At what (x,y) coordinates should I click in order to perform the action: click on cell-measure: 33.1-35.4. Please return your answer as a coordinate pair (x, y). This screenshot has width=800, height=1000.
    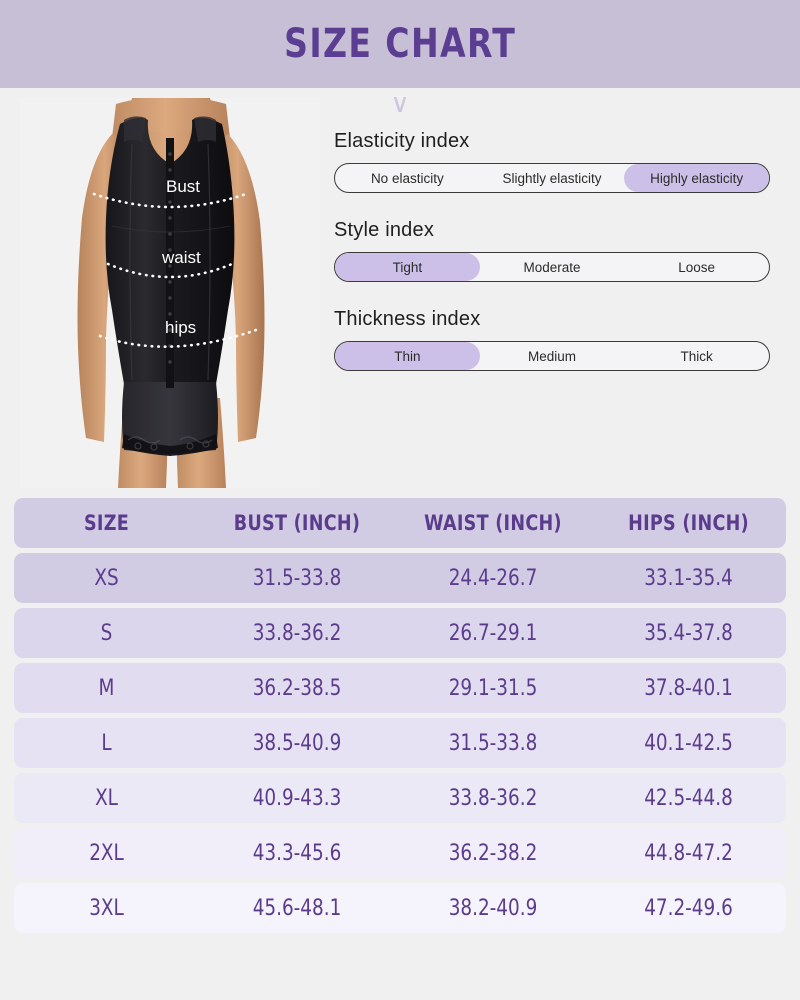
    Looking at the image, I should click on (688, 578).